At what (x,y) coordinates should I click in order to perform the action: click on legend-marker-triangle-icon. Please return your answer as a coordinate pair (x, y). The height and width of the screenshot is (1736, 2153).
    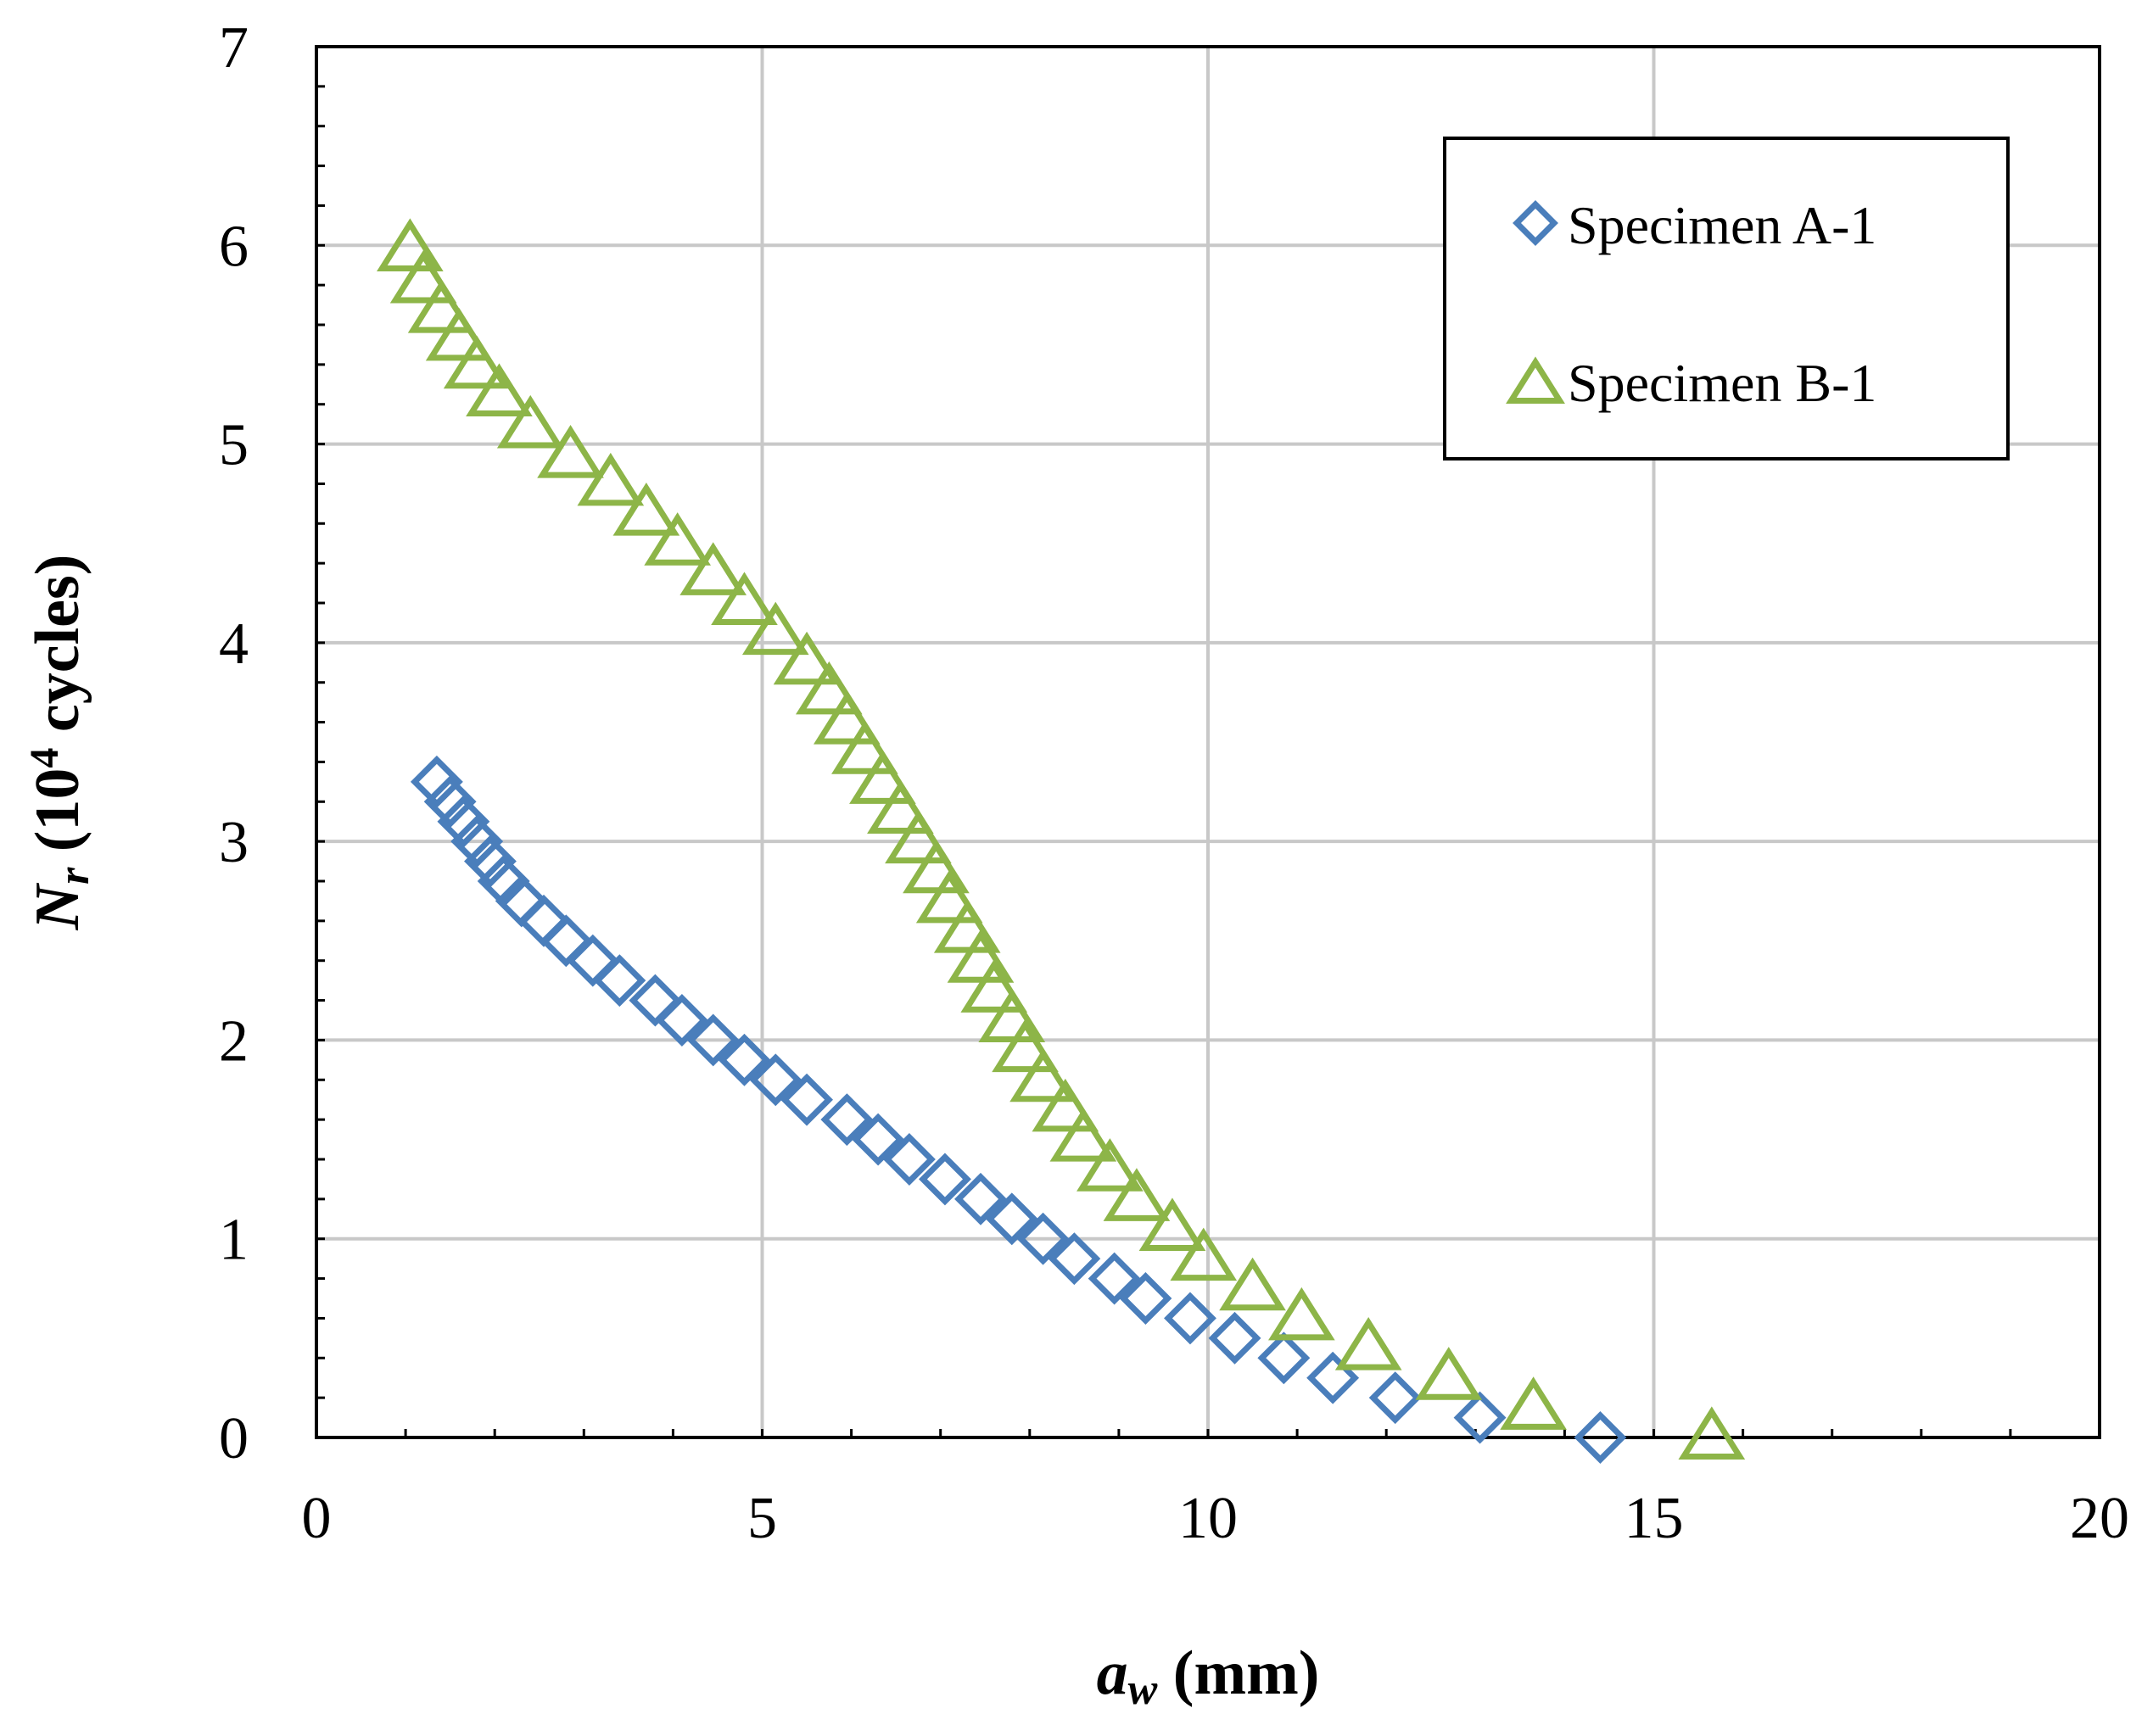
    Looking at the image, I should click on (1535, 380).